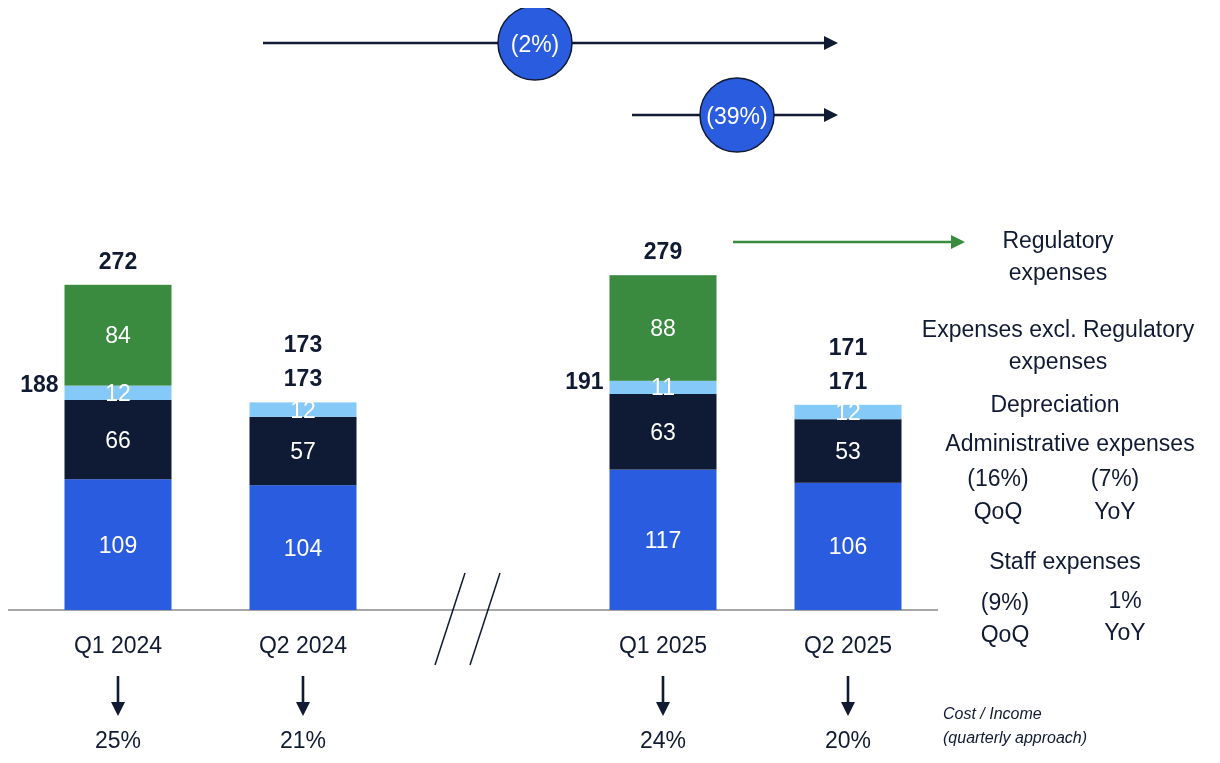 The height and width of the screenshot is (763, 1220). What do you see at coordinates (1065, 561) in the screenshot?
I see `text: Staff expenses` at bounding box center [1065, 561].